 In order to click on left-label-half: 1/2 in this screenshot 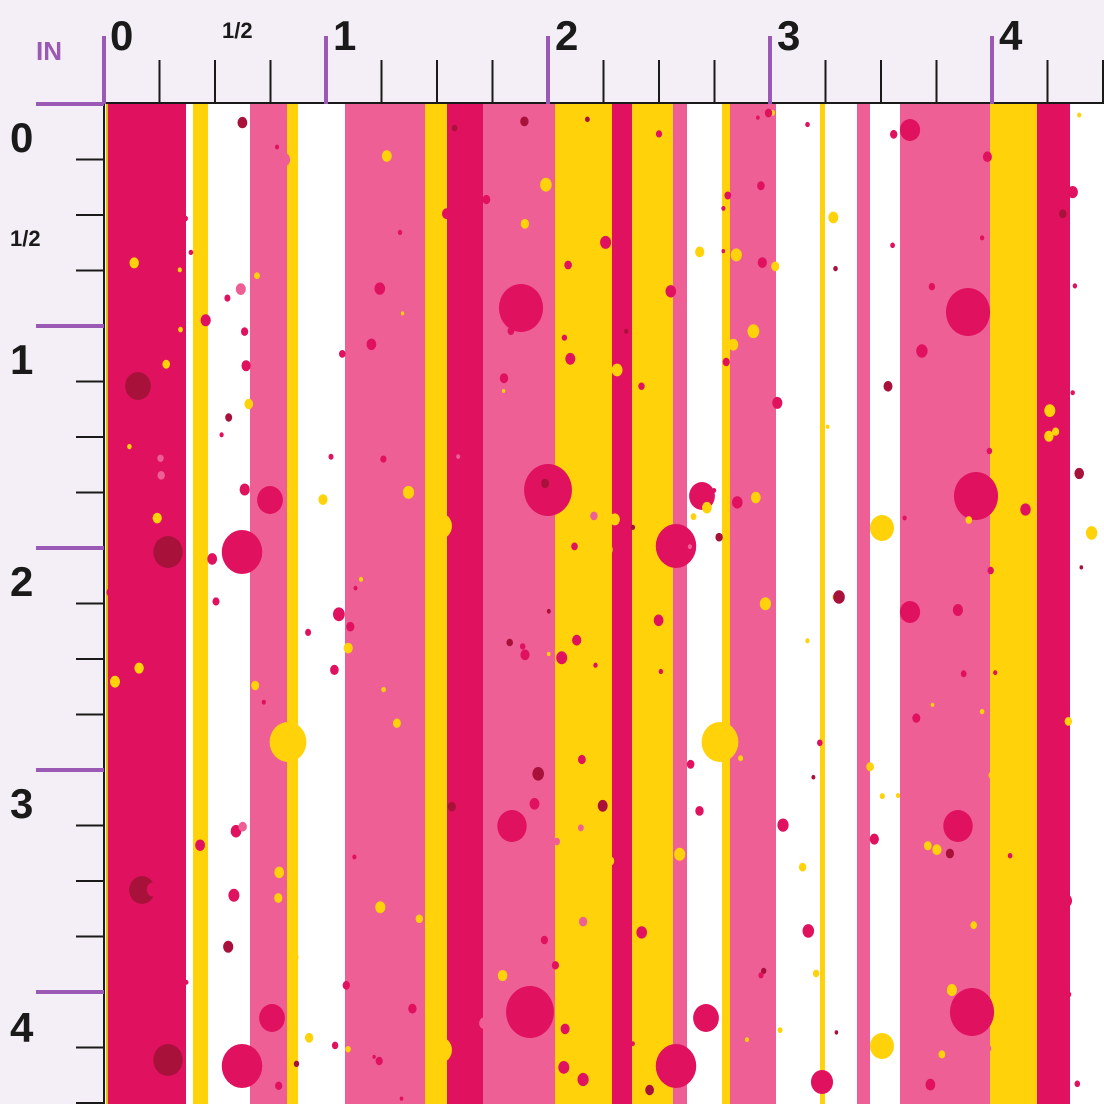, I will do `click(25, 238)`.